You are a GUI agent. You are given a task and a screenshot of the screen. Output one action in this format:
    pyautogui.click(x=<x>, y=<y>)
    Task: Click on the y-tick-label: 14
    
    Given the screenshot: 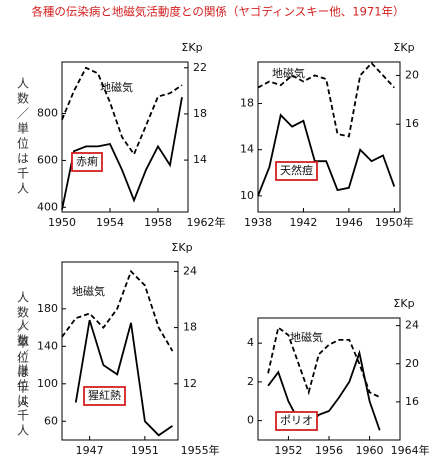 What is the action you would take?
    pyautogui.click(x=247, y=149)
    